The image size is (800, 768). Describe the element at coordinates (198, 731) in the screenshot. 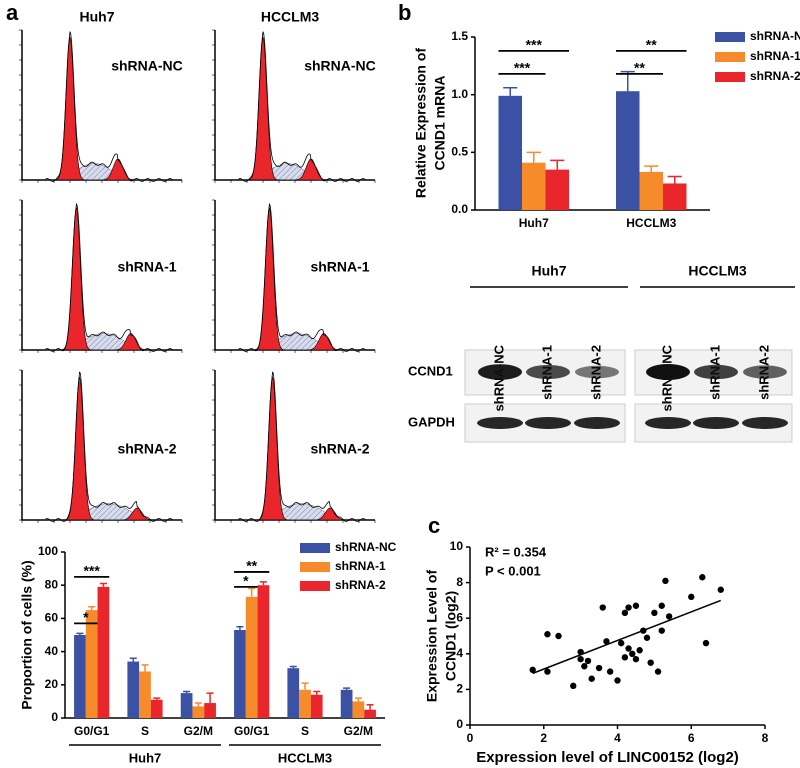

I see `x-tick-label: G2/M` at that location.